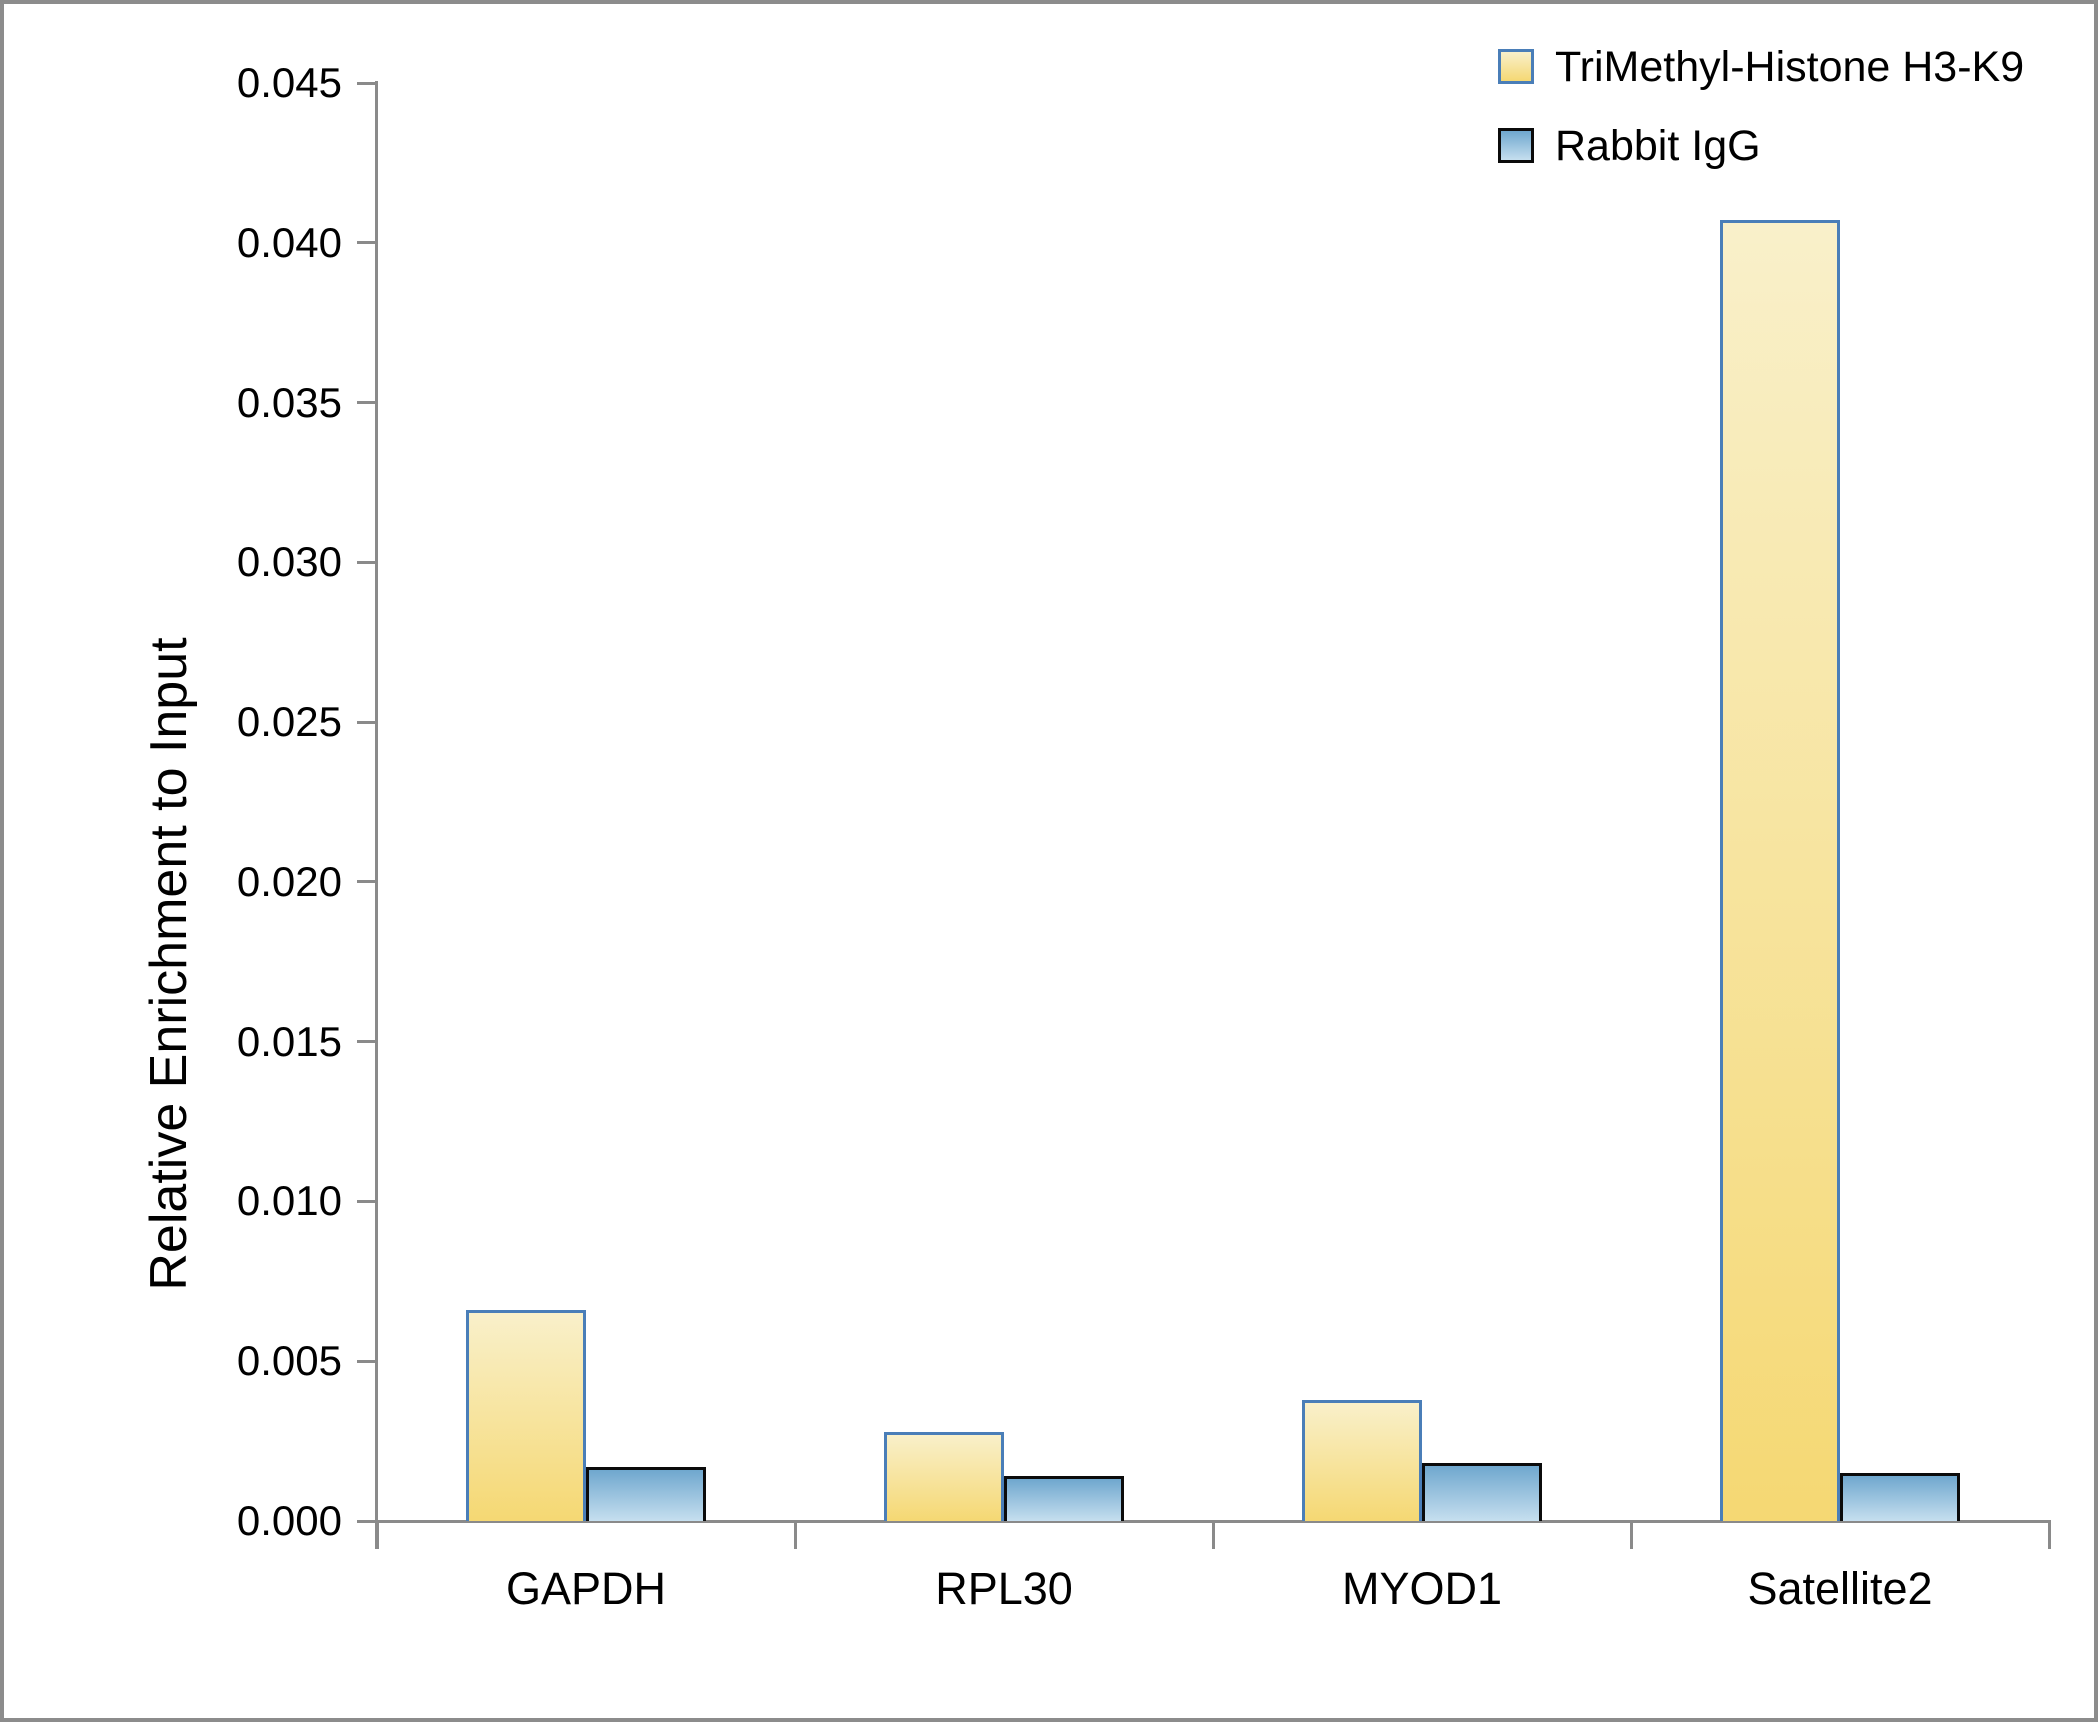 This screenshot has width=2098, height=1722. Describe the element at coordinates (289, 1520) in the screenshot. I see `y-tick-label: 0.000` at that location.